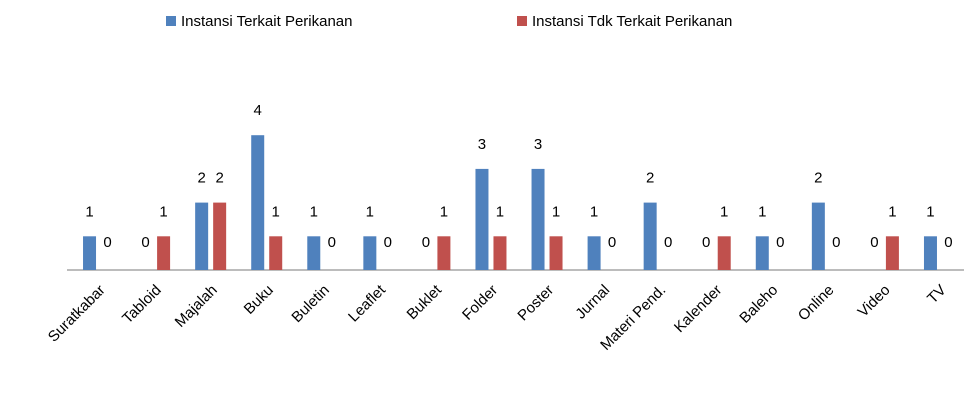  I want to click on legend-label: Instansi Terkait Perikanan, so click(266, 21).